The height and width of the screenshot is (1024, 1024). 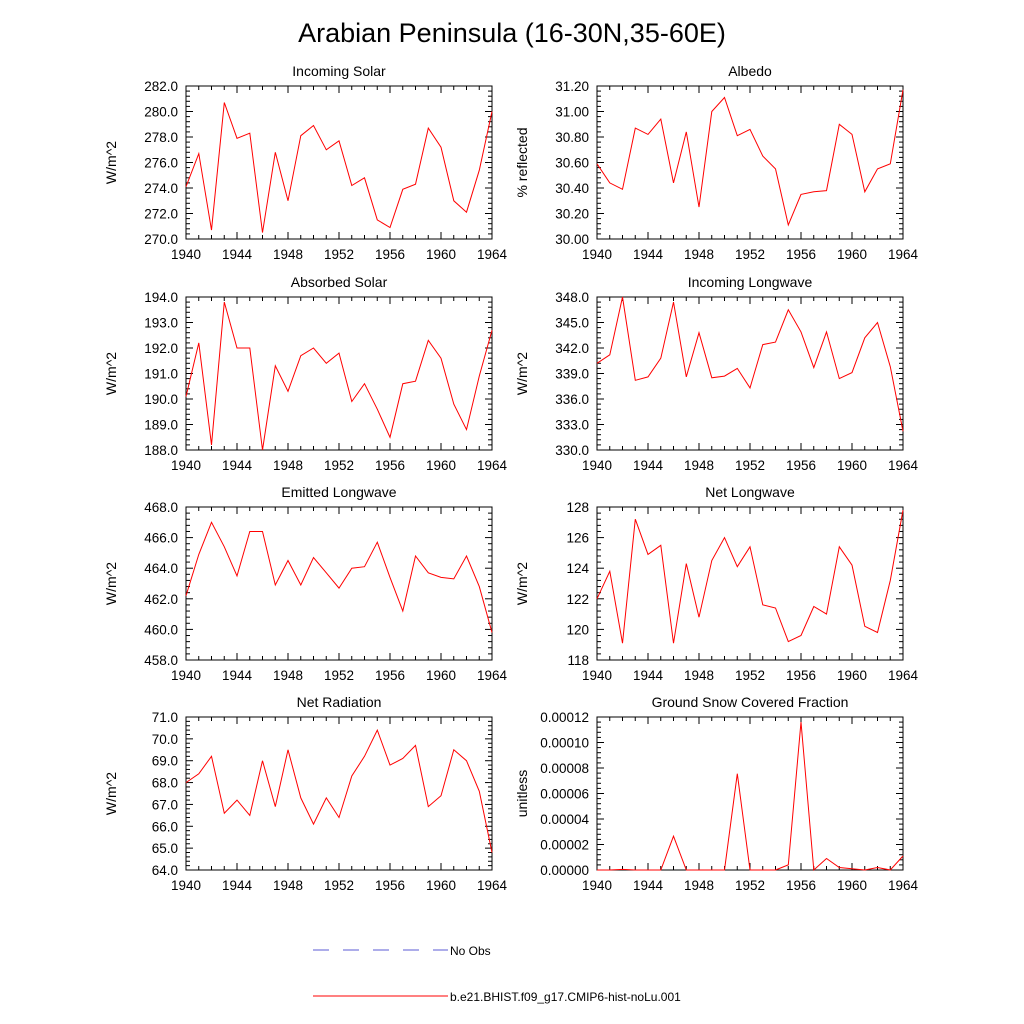 What do you see at coordinates (161, 297) in the screenshot?
I see `y-tick-label: 194.0` at bounding box center [161, 297].